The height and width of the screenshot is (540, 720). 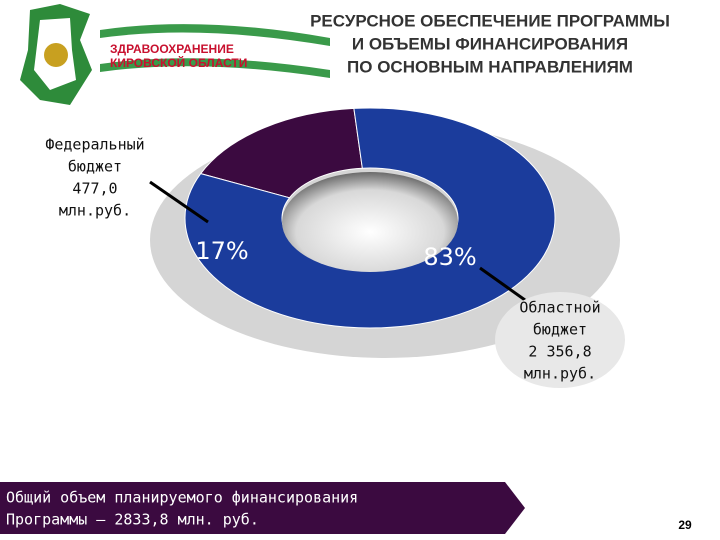 What do you see at coordinates (132, 520) in the screenshot?
I see `footer-text: Программы – 2833,8 млн. руб.` at bounding box center [132, 520].